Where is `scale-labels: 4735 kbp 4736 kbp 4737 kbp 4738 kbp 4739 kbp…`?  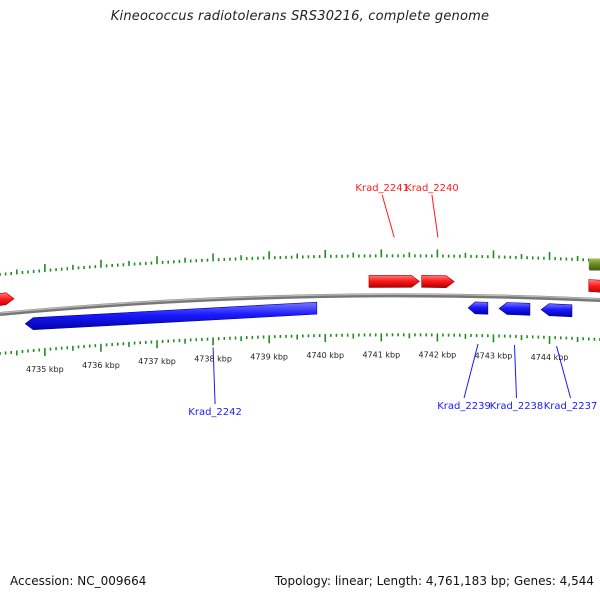
scale-labels: 4735 kbp 4736 kbp 4737 kbp 4738 kbp 4739 kbp… is located at coordinates (297, 362).